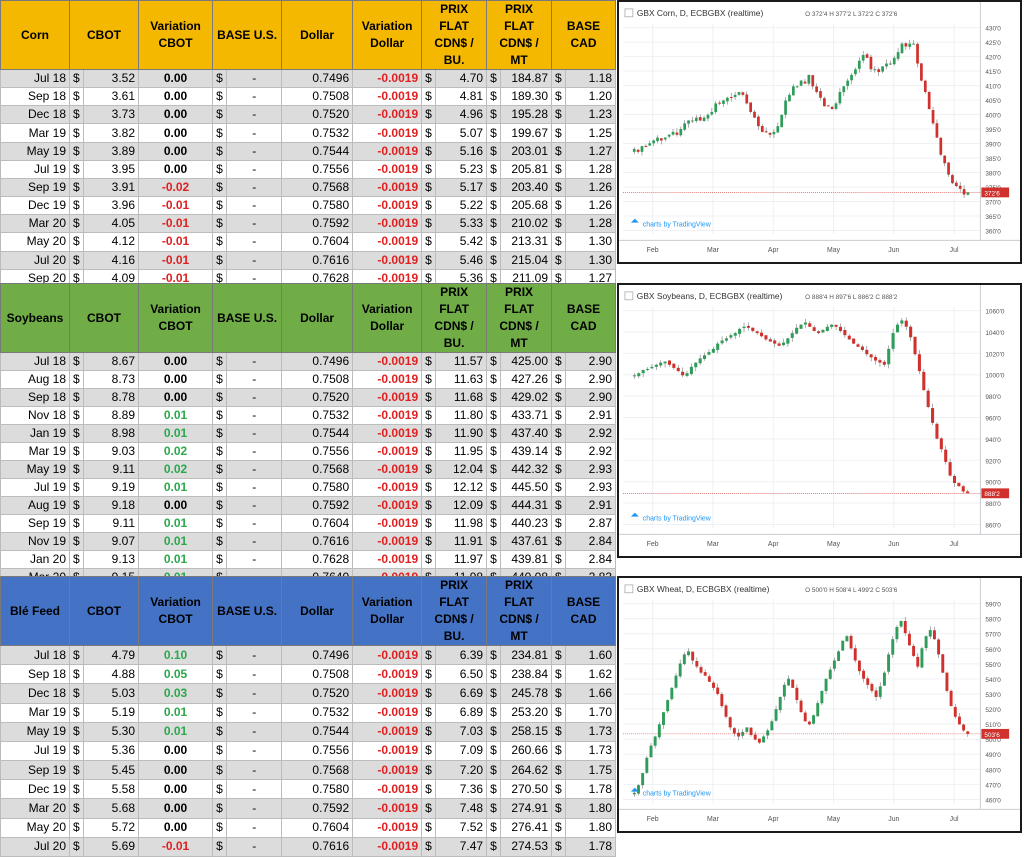  What do you see at coordinates (35, 97) in the screenshot?
I see `contract-month: Sep 18` at bounding box center [35, 97].